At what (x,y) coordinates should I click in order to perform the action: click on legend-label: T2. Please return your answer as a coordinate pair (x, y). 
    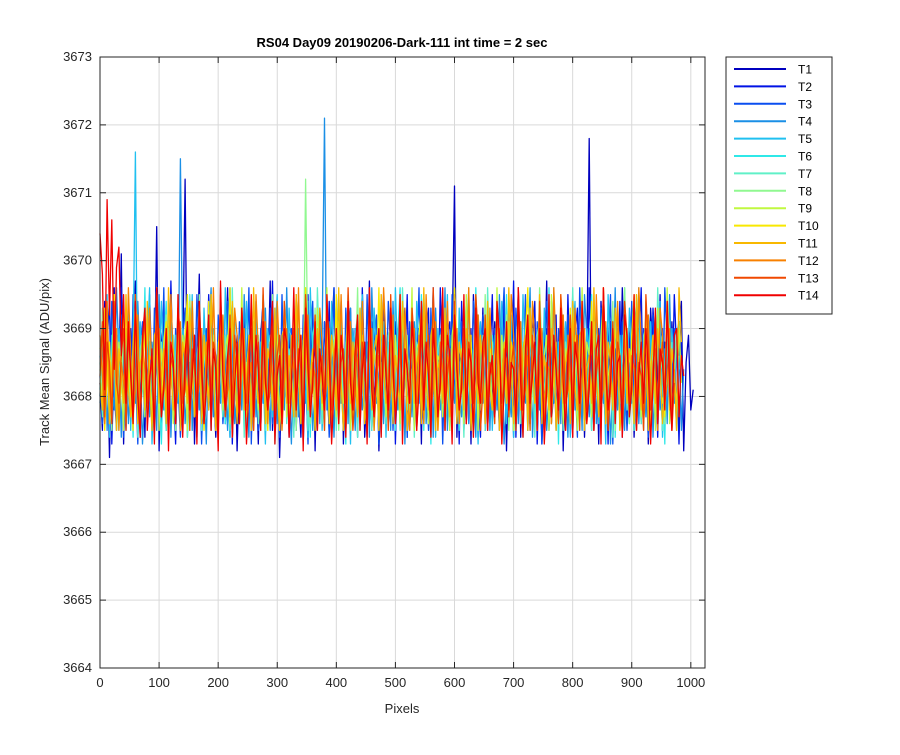
    Looking at the image, I should click on (805, 87).